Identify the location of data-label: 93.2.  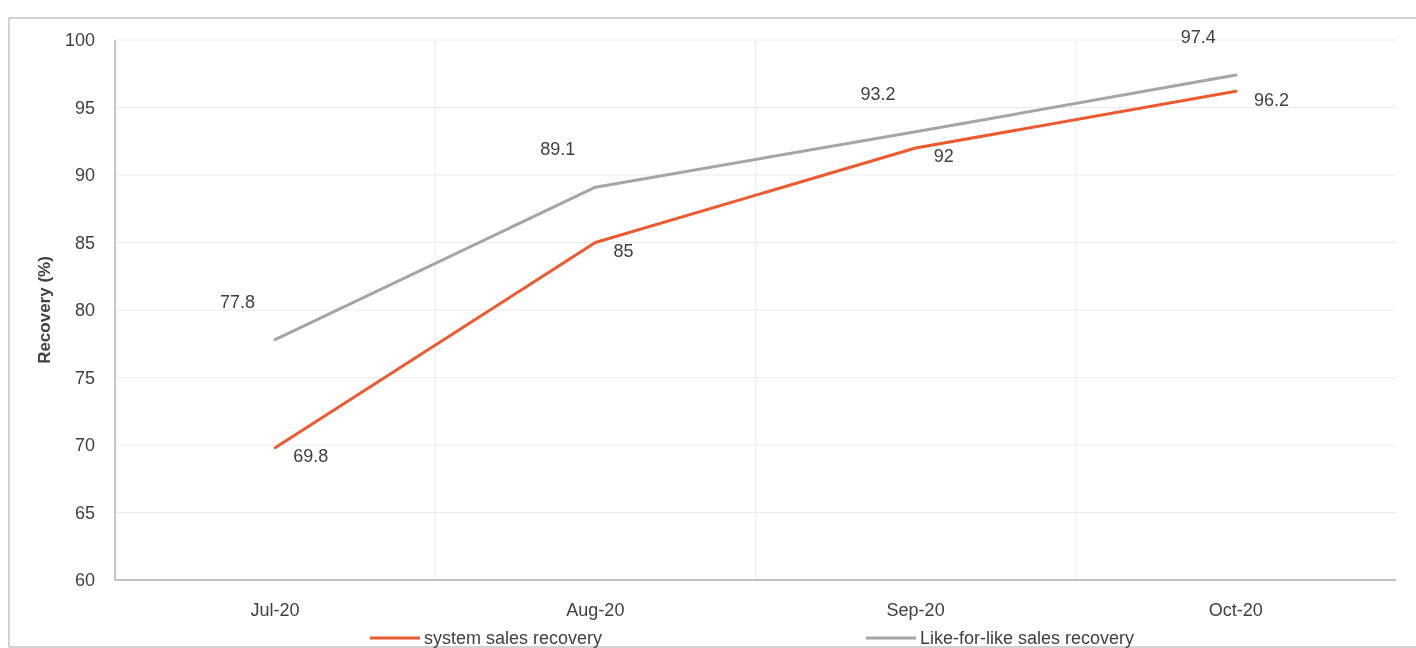
(878, 94).